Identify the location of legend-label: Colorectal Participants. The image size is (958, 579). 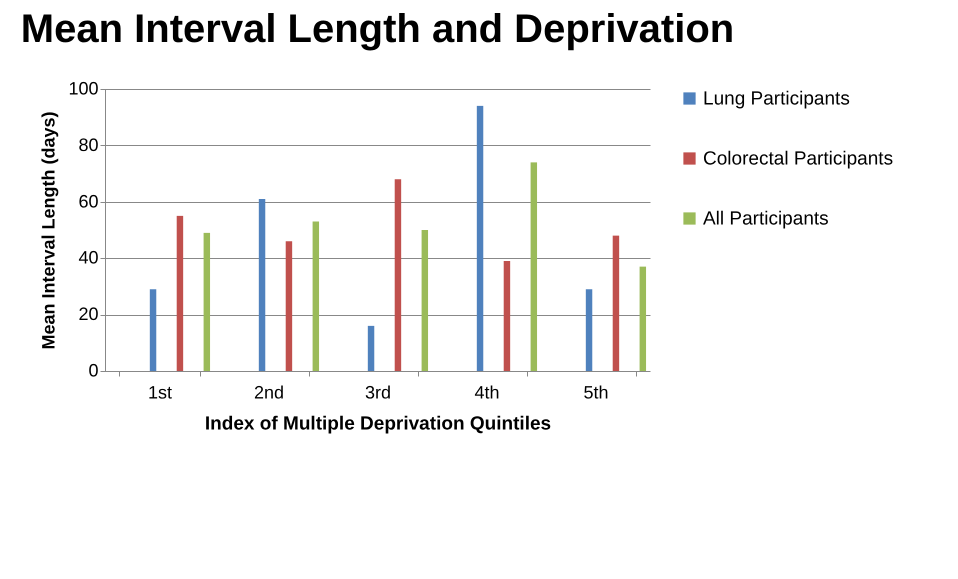
(798, 159).